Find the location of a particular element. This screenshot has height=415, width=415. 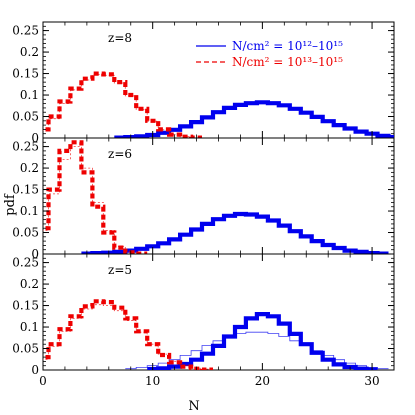

panel-label: z=5 is located at coordinates (120, 270).